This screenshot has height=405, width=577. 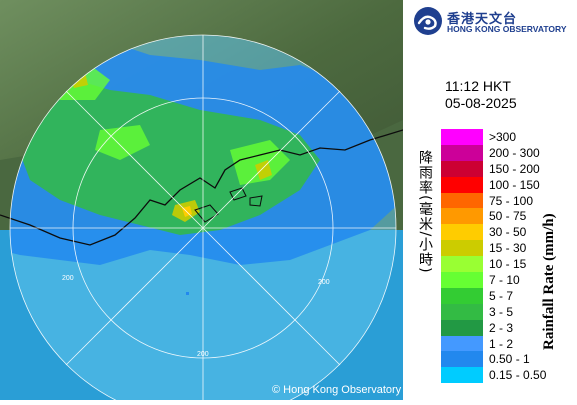 I want to click on observatory-seal-icon, so click(x=428, y=21).